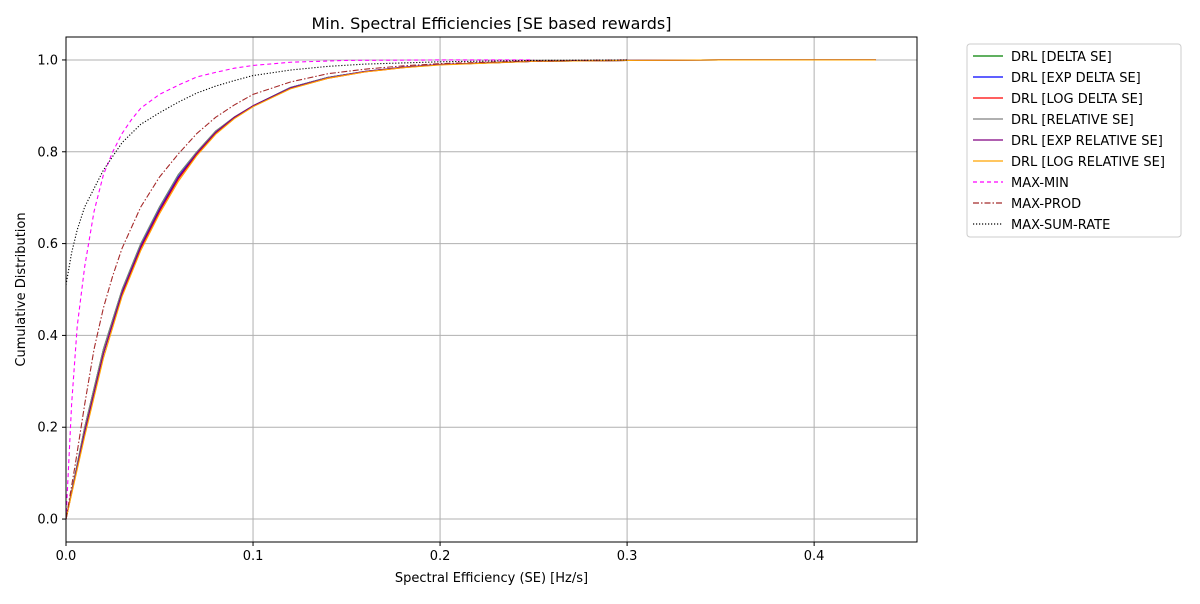  Describe the element at coordinates (627, 556) in the screenshot. I see `x-tick-label: 0.3` at that location.